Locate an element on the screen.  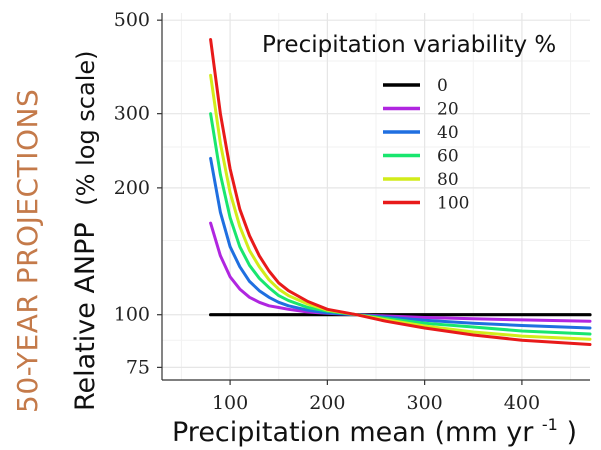
x-tick-label: 400 is located at coordinates (522, 403).